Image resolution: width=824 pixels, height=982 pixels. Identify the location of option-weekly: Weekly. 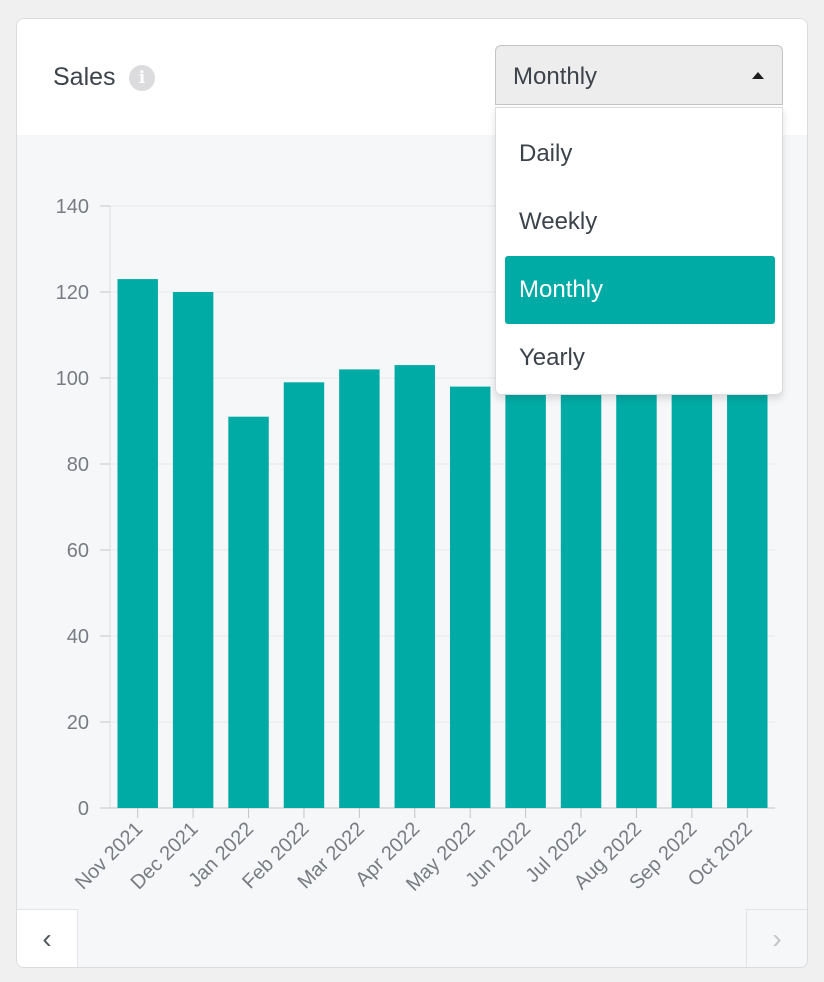
(558, 221).